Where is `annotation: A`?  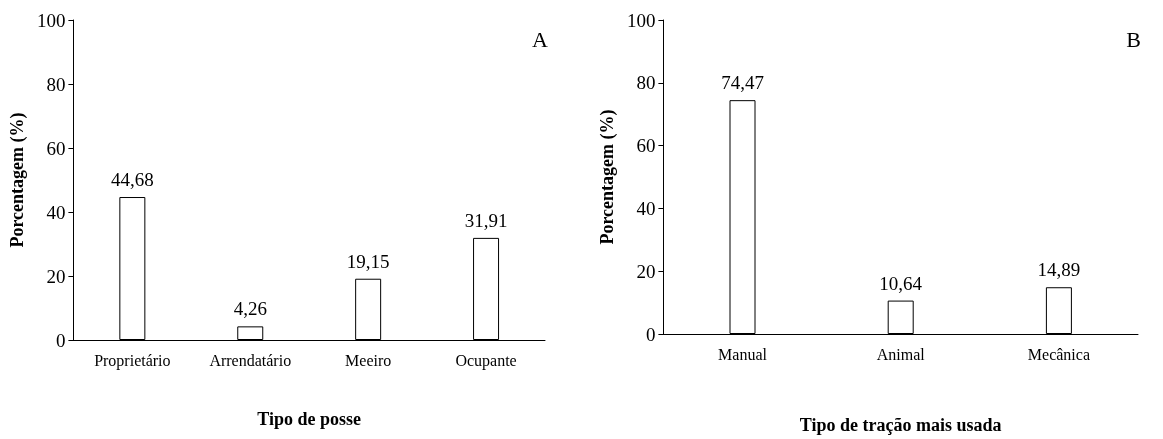
annotation: A is located at coordinates (540, 39).